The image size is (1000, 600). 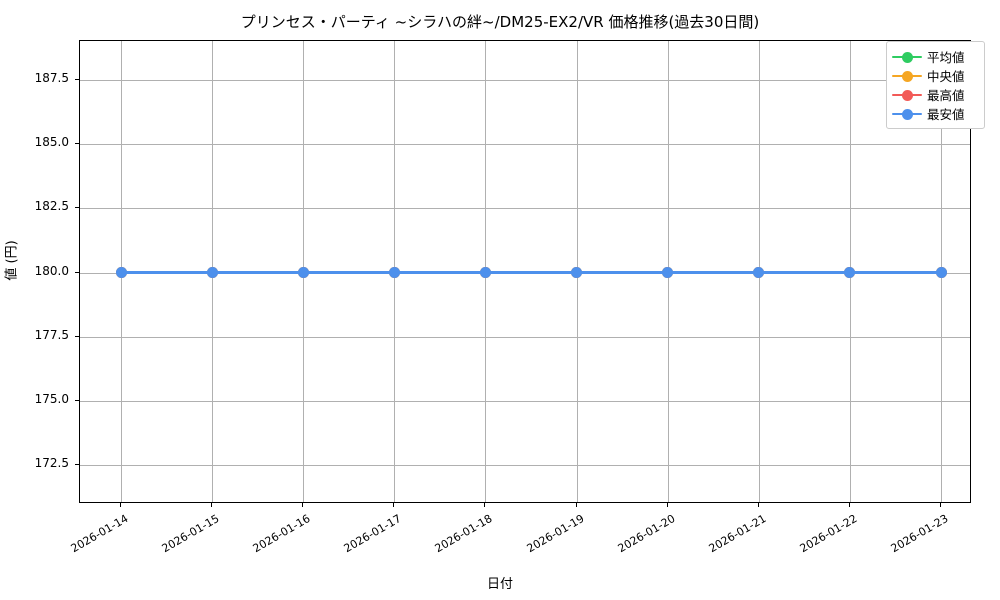 I want to click on y-axis-tick-label: 175.0, so click(x=51, y=399).